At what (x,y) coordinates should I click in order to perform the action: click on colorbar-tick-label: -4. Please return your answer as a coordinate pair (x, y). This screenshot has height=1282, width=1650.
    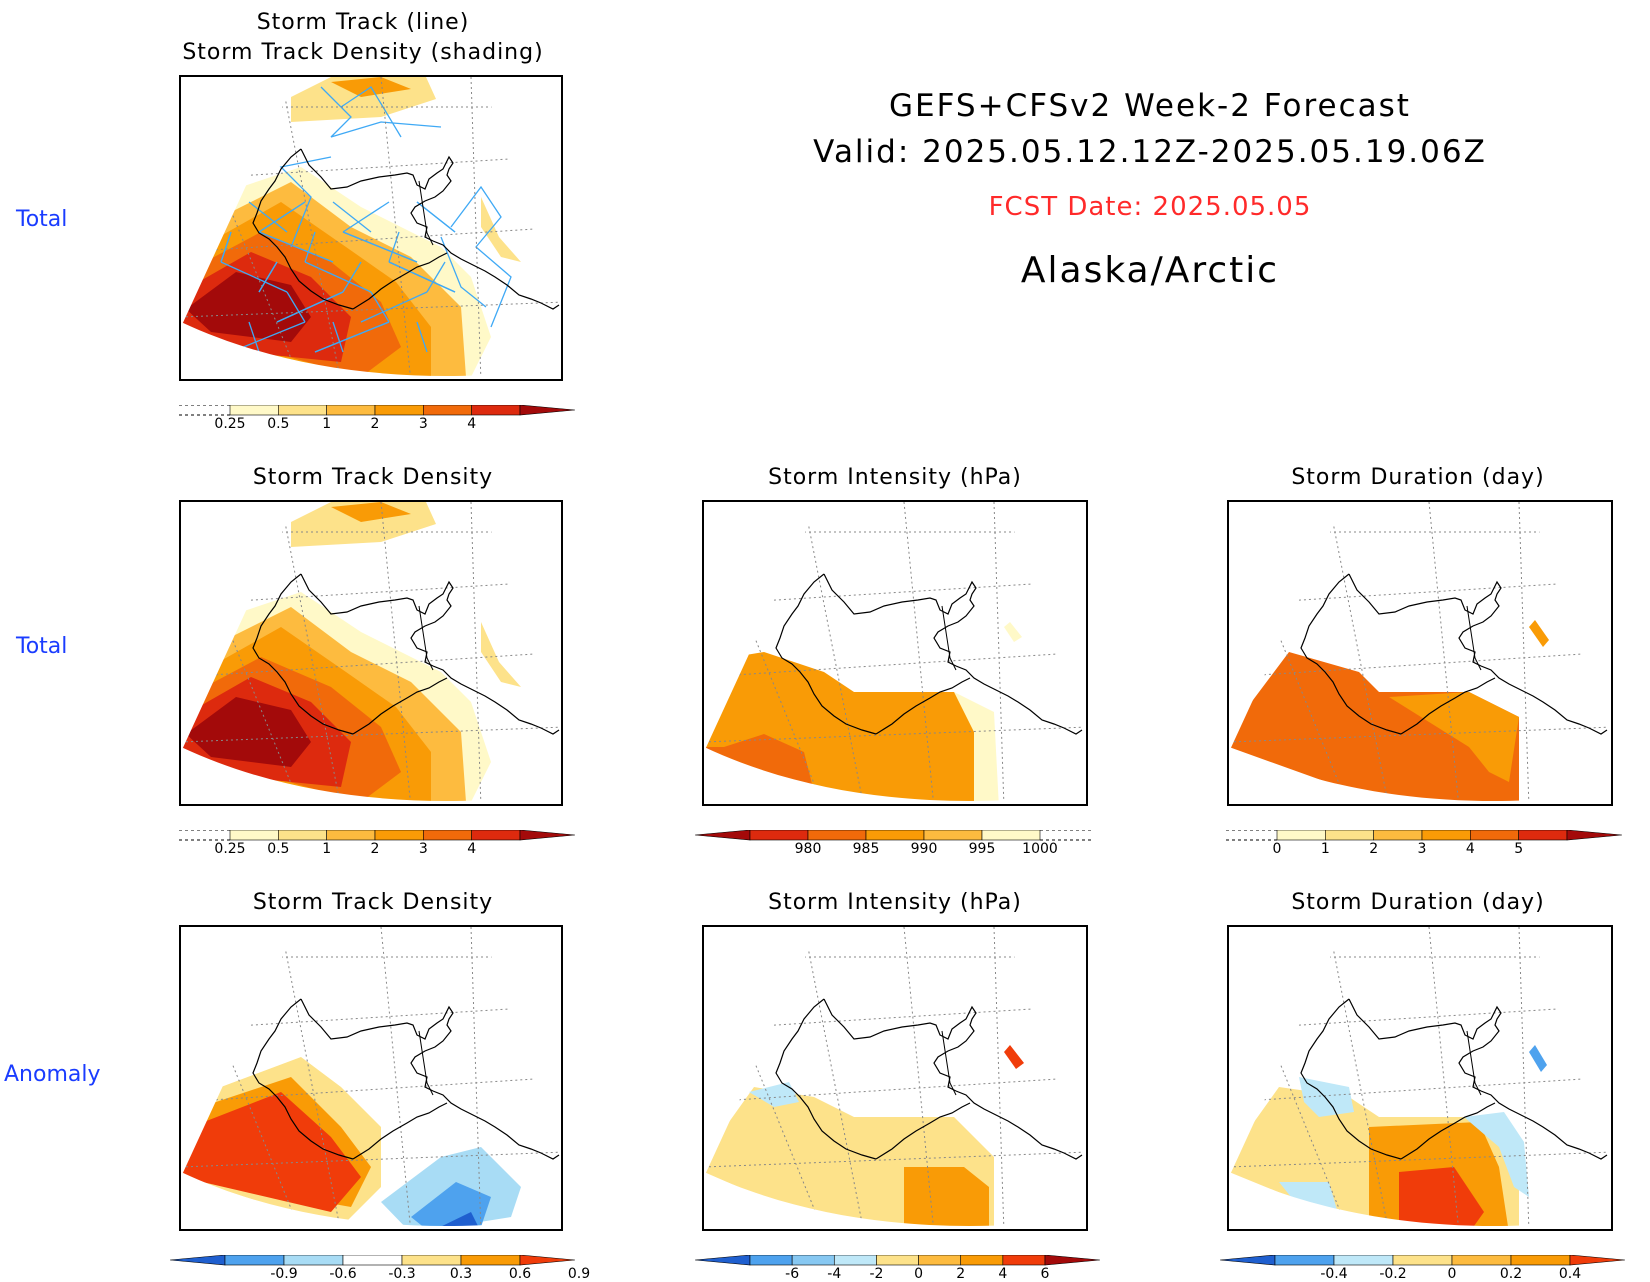
    Looking at the image, I should click on (834, 1274).